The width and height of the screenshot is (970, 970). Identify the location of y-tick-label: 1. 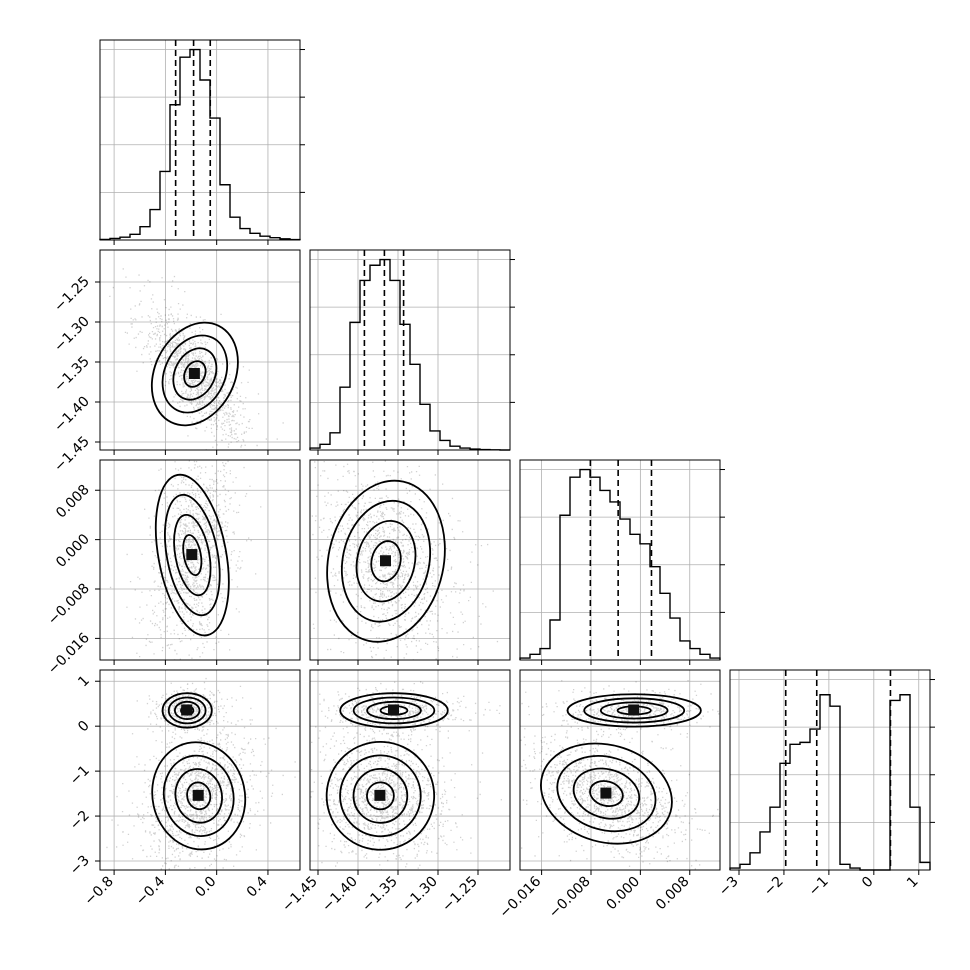
(84, 682).